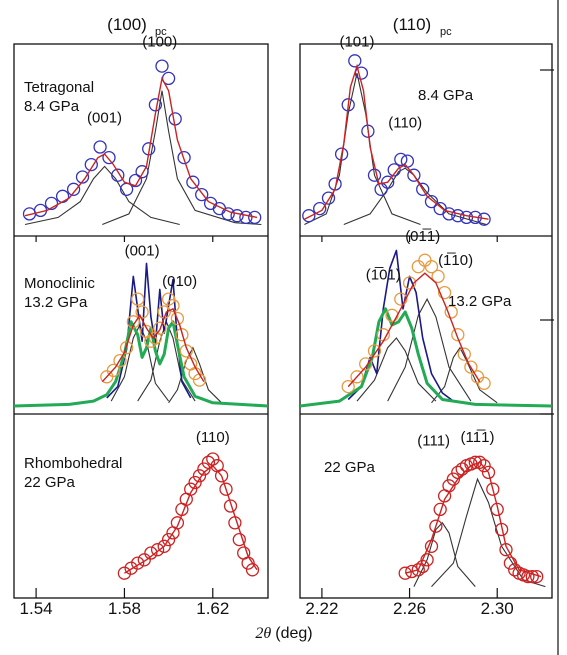 The image size is (567, 655). What do you see at coordinates (36, 608) in the screenshot?
I see `x-tick-label: 1.54` at bounding box center [36, 608].